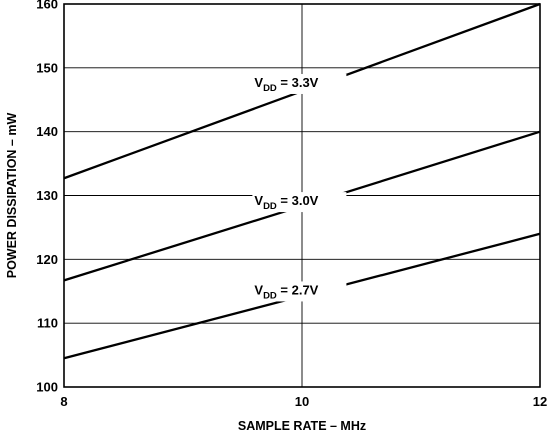  I want to click on y-tick-label: 120, so click(47, 259).